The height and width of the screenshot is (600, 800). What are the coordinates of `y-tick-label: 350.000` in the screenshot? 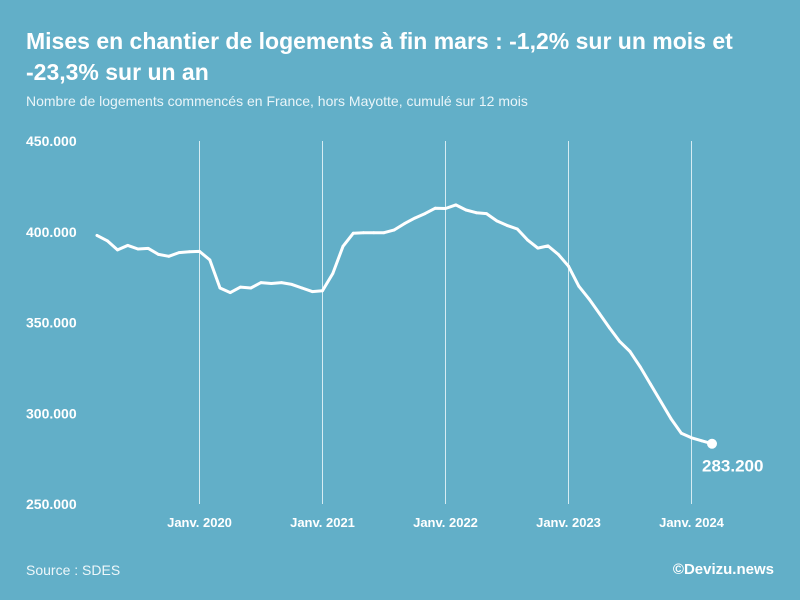 It's located at (51, 323).